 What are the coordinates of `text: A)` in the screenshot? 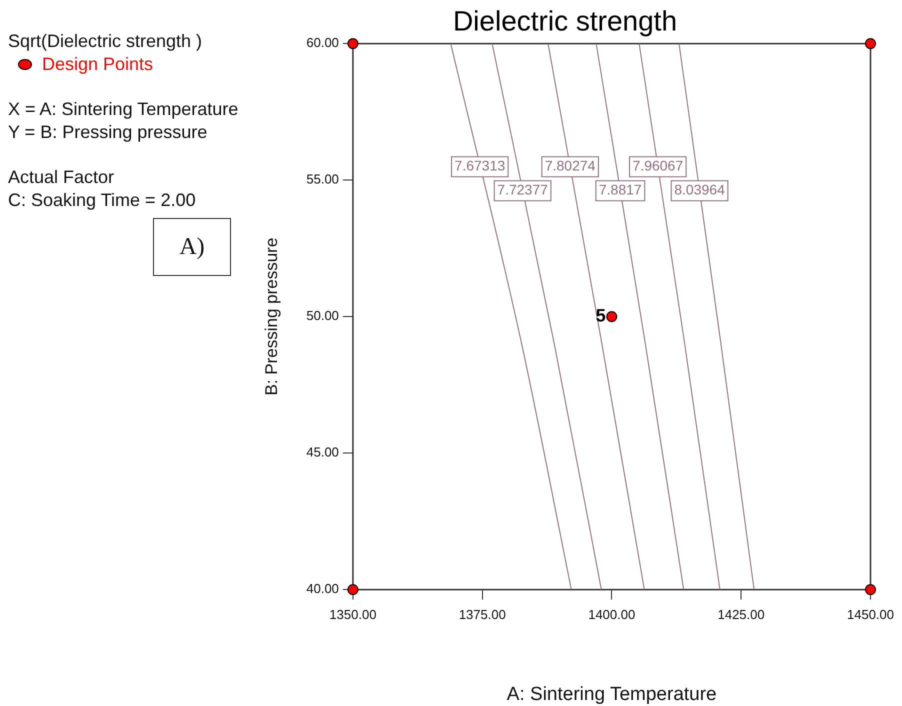 It's located at (192, 247).